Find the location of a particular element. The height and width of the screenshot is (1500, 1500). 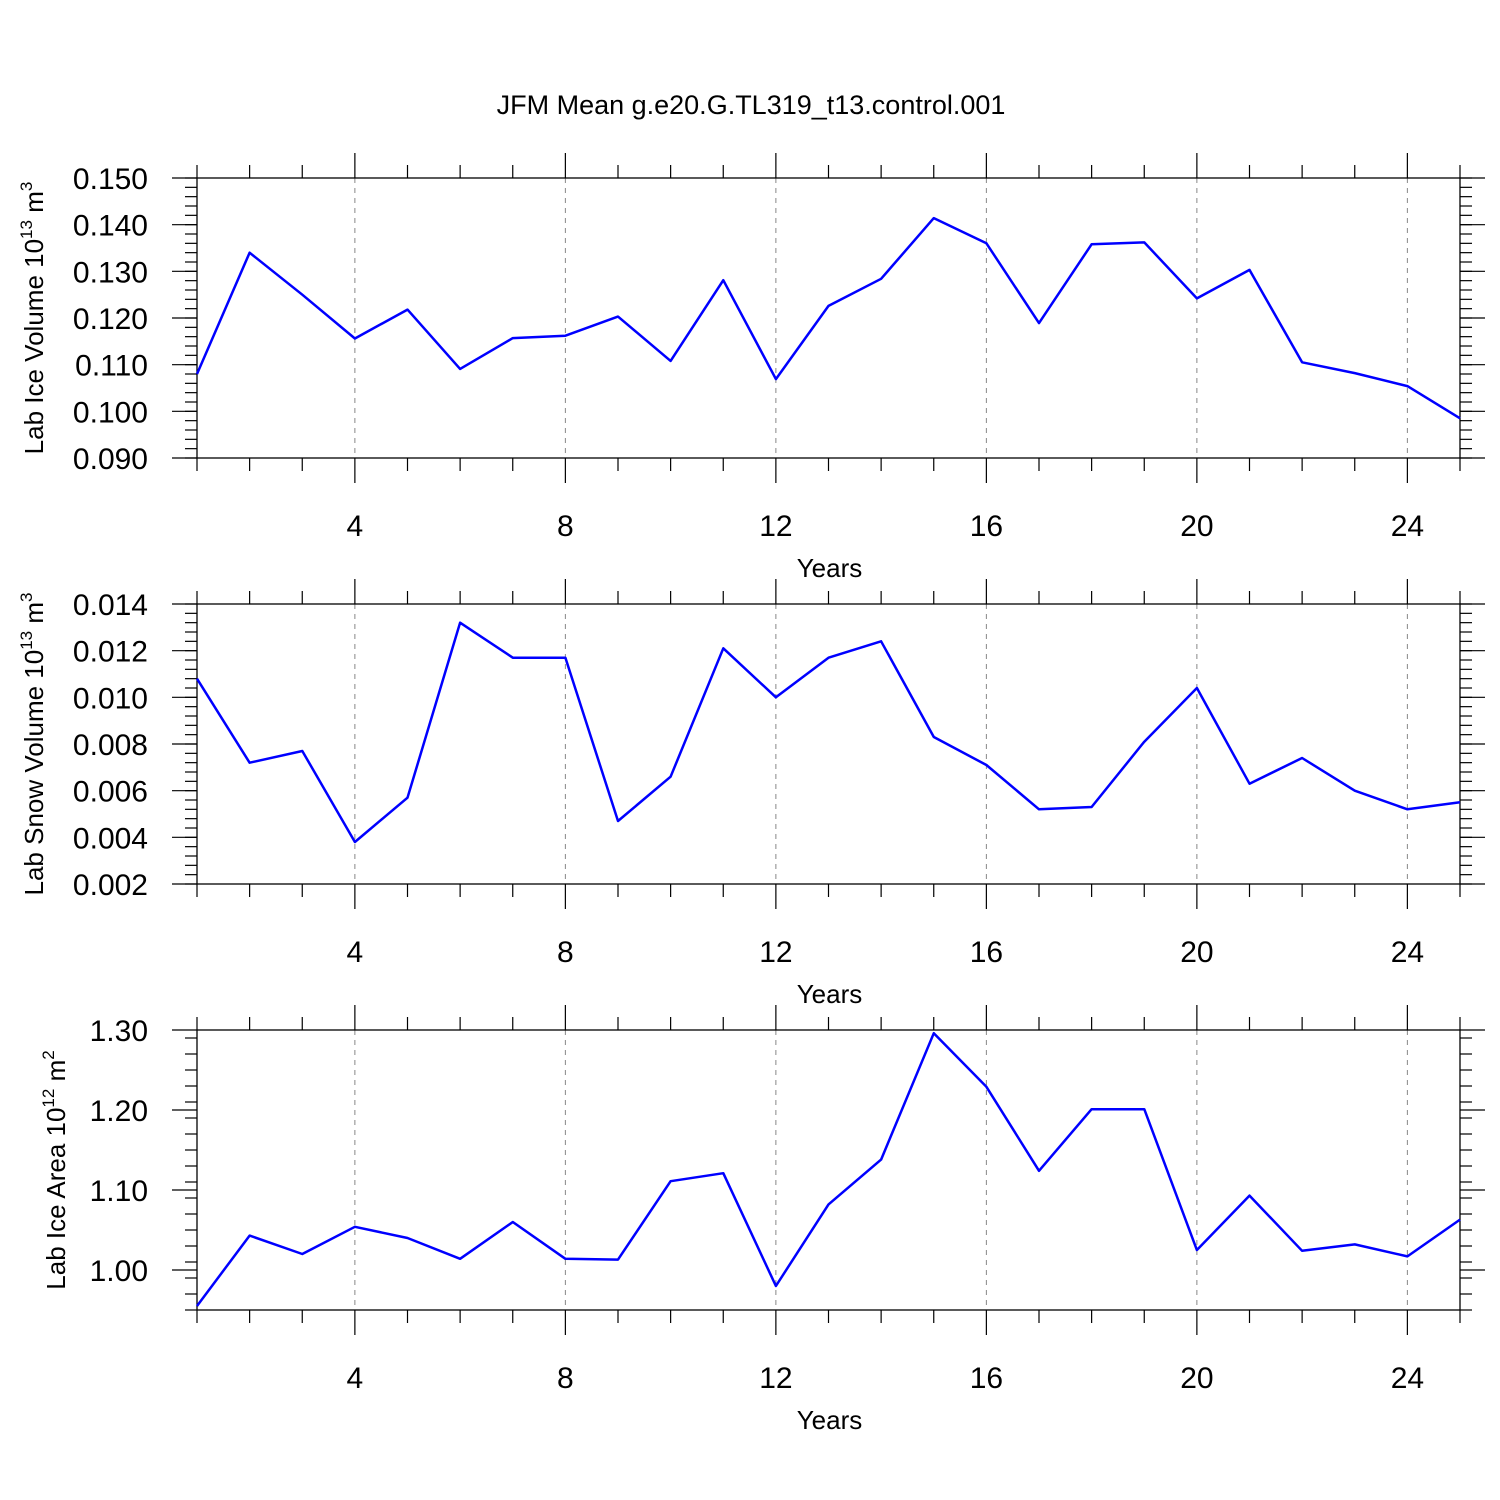

y-tick-label: 0.004 is located at coordinates (110, 838).